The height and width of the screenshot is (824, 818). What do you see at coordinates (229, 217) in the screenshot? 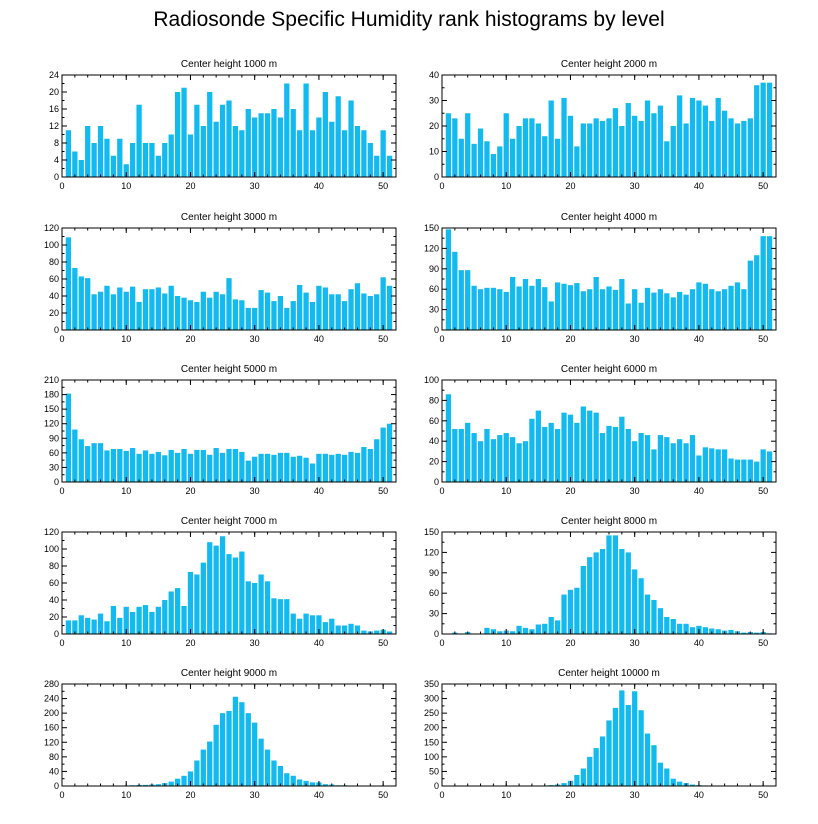
I see `panel-title: Center height 3000 m` at bounding box center [229, 217].